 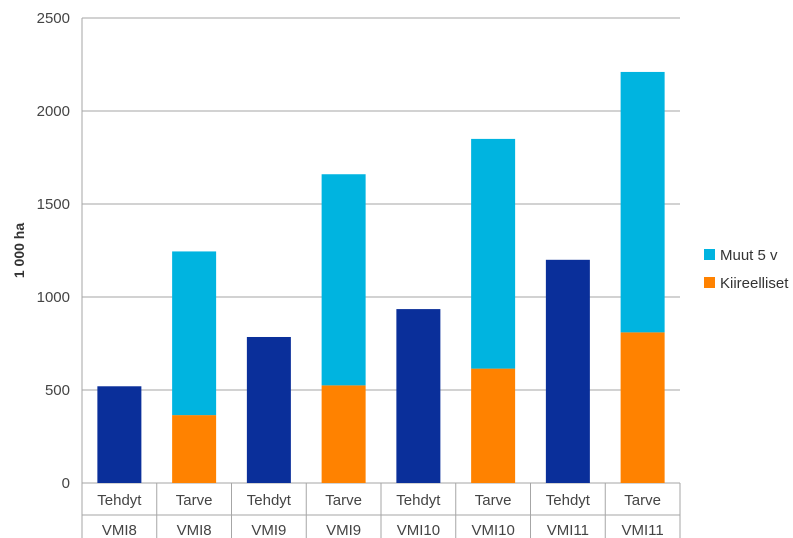 What do you see at coordinates (567, 371) in the screenshot?
I see `bar-tehdyt-vmi11` at bounding box center [567, 371].